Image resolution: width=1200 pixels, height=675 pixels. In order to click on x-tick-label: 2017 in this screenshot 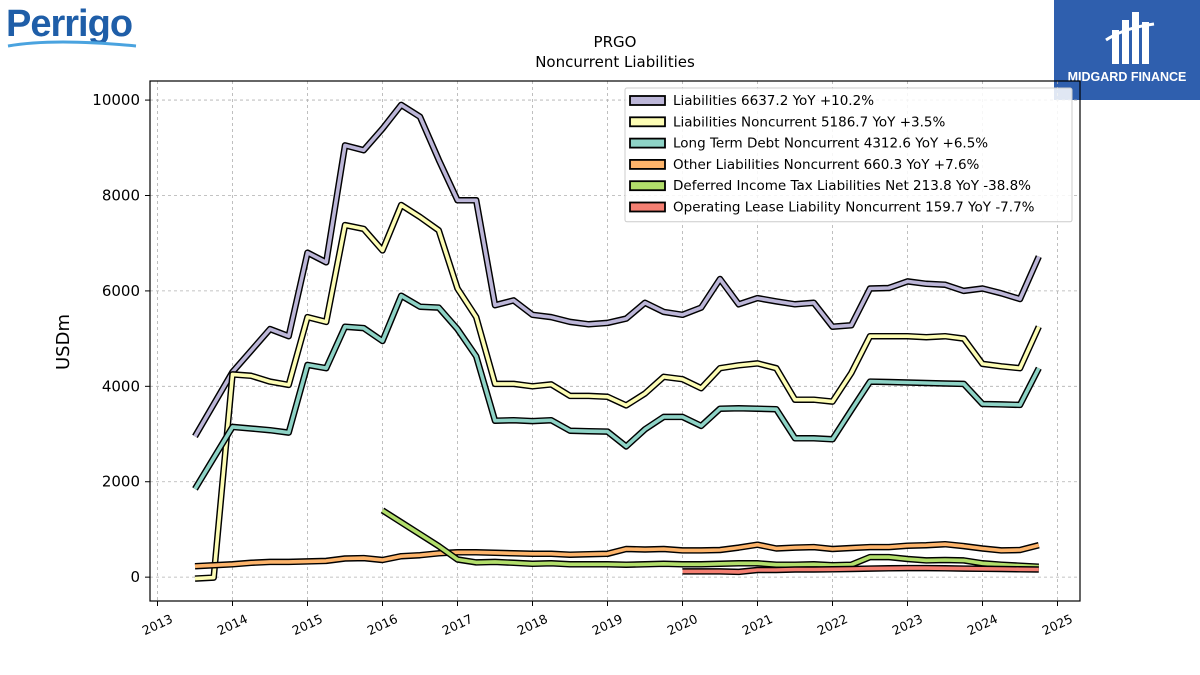, I will do `click(457, 624)`.